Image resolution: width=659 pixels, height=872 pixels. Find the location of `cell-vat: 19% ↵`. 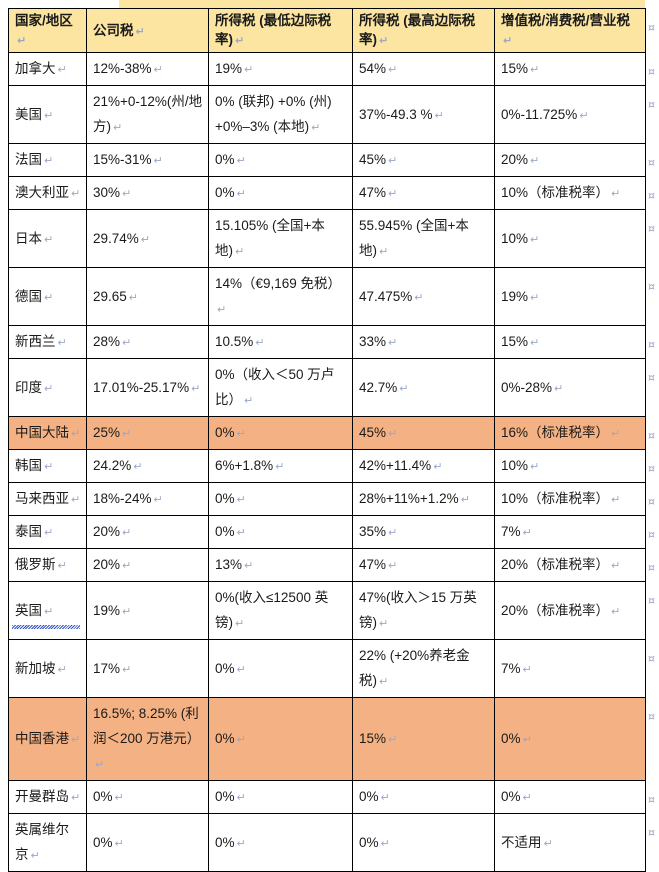

cell-vat: 19% ↵ is located at coordinates (570, 296).